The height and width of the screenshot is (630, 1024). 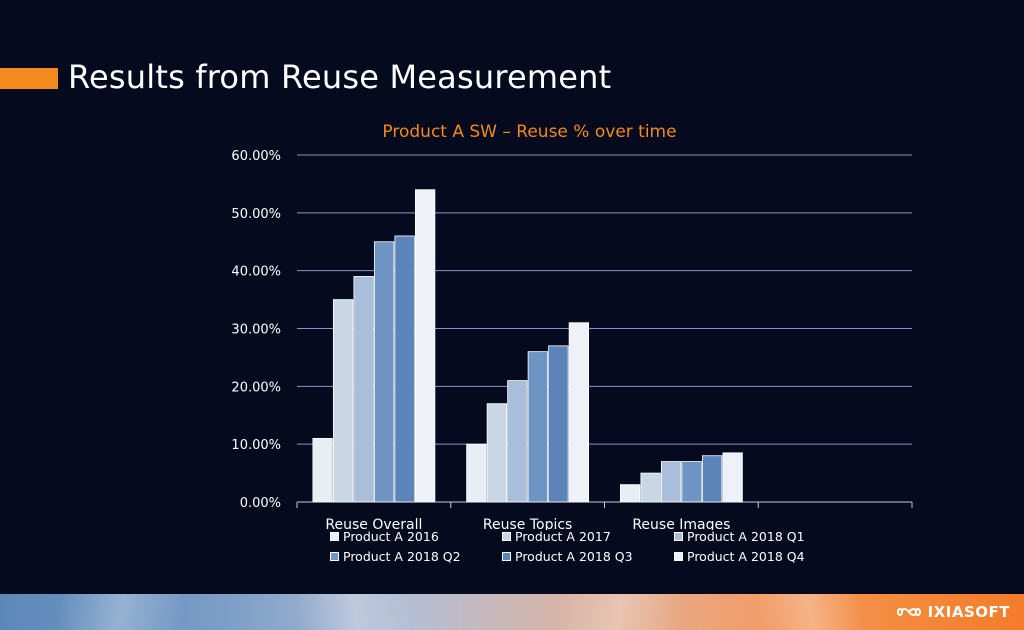 I want to click on slide-title: Results from Reuse Measurement, so click(x=340, y=77).